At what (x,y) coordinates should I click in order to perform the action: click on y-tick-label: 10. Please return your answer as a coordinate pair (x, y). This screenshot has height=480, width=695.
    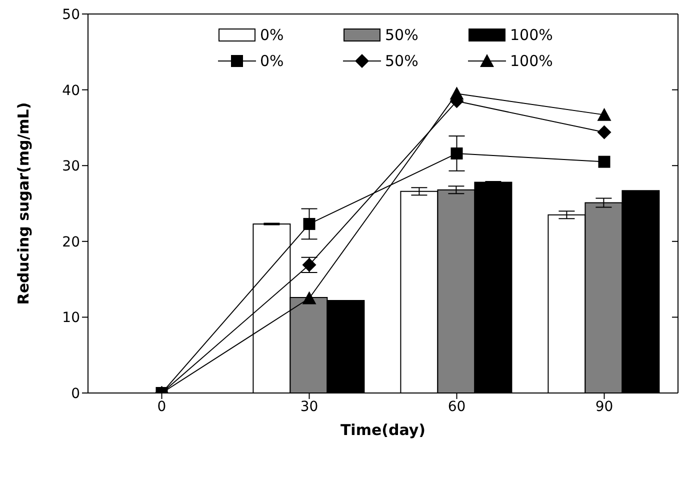
    Looking at the image, I should click on (71, 318).